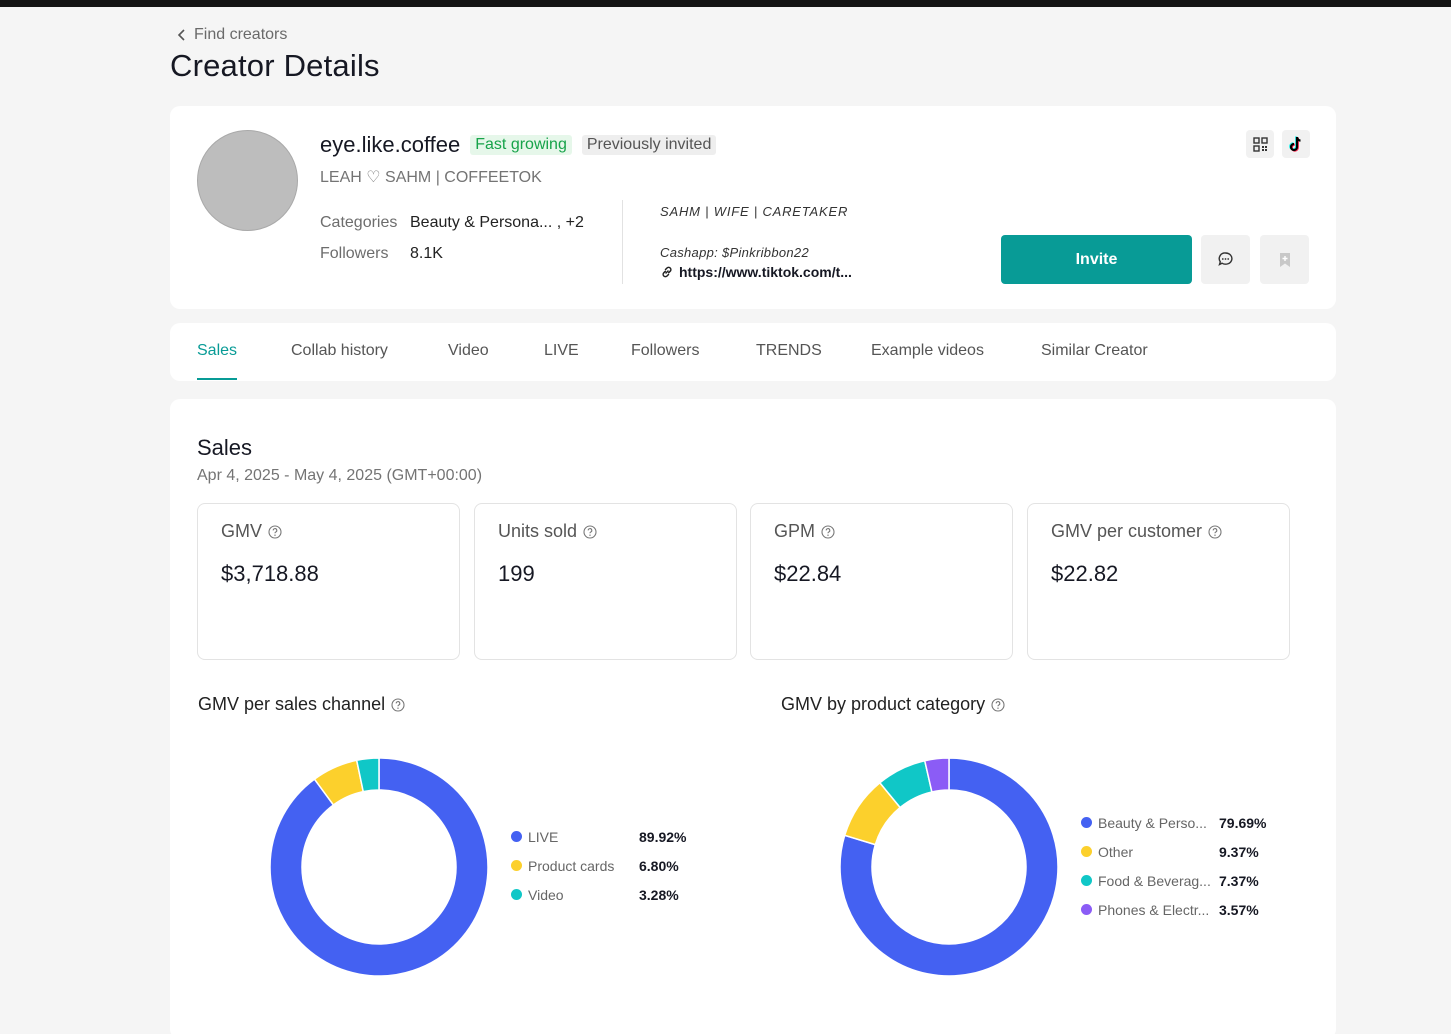  I want to click on chart-title-product-category: GMV by product category, so click(893, 704).